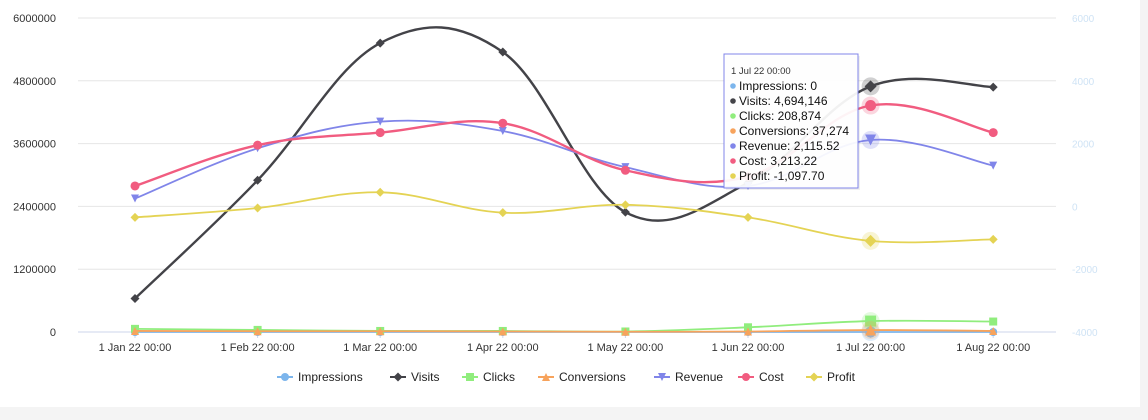 The width and height of the screenshot is (1148, 420). What do you see at coordinates (699, 377) in the screenshot?
I see `legend-label: Revenue` at bounding box center [699, 377].